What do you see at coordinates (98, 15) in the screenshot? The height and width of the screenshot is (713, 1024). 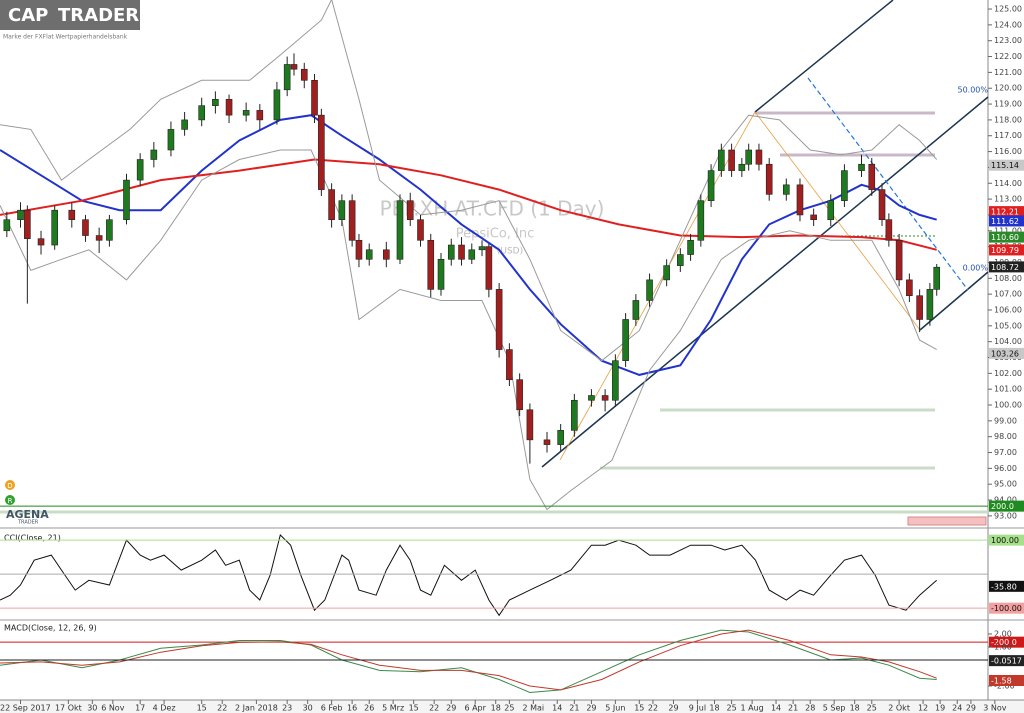 I see `logo-text: TRADER` at bounding box center [98, 15].